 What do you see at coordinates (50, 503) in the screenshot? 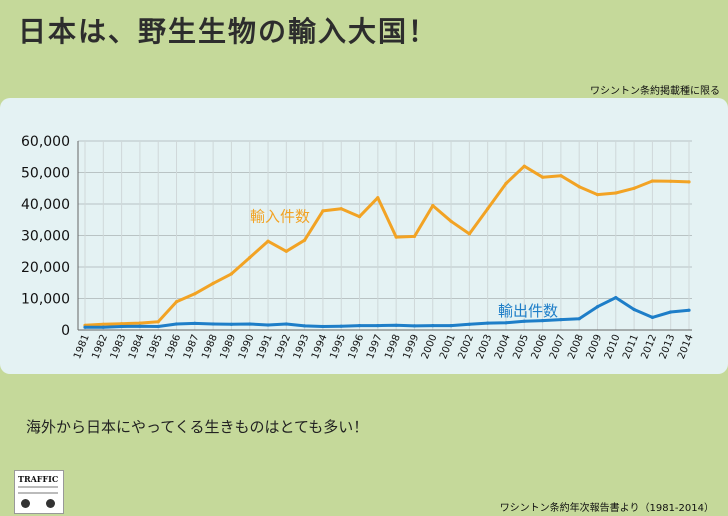
I see `iucn-icon` at bounding box center [50, 503].